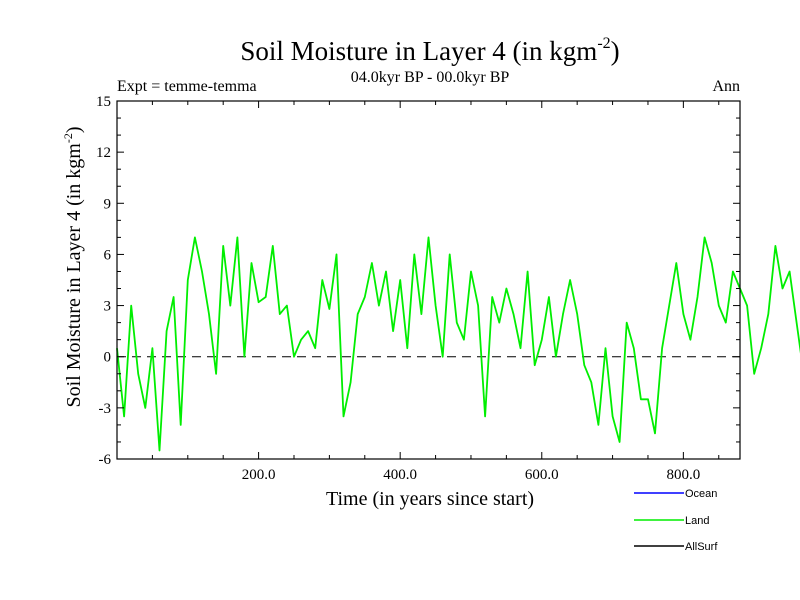  I want to click on y-tick-label: 12, so click(103, 153).